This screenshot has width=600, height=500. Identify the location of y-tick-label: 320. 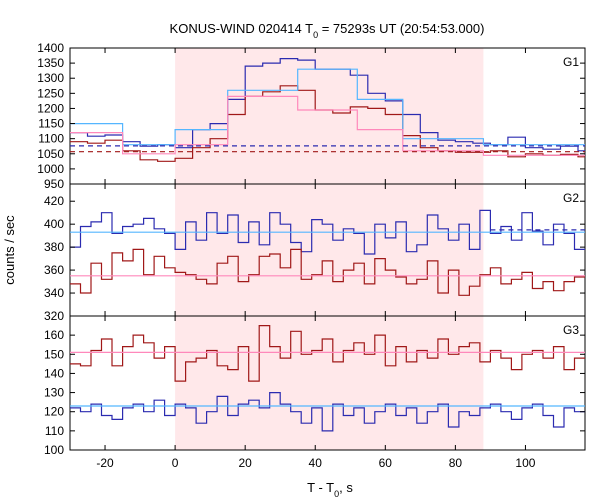
(54, 316).